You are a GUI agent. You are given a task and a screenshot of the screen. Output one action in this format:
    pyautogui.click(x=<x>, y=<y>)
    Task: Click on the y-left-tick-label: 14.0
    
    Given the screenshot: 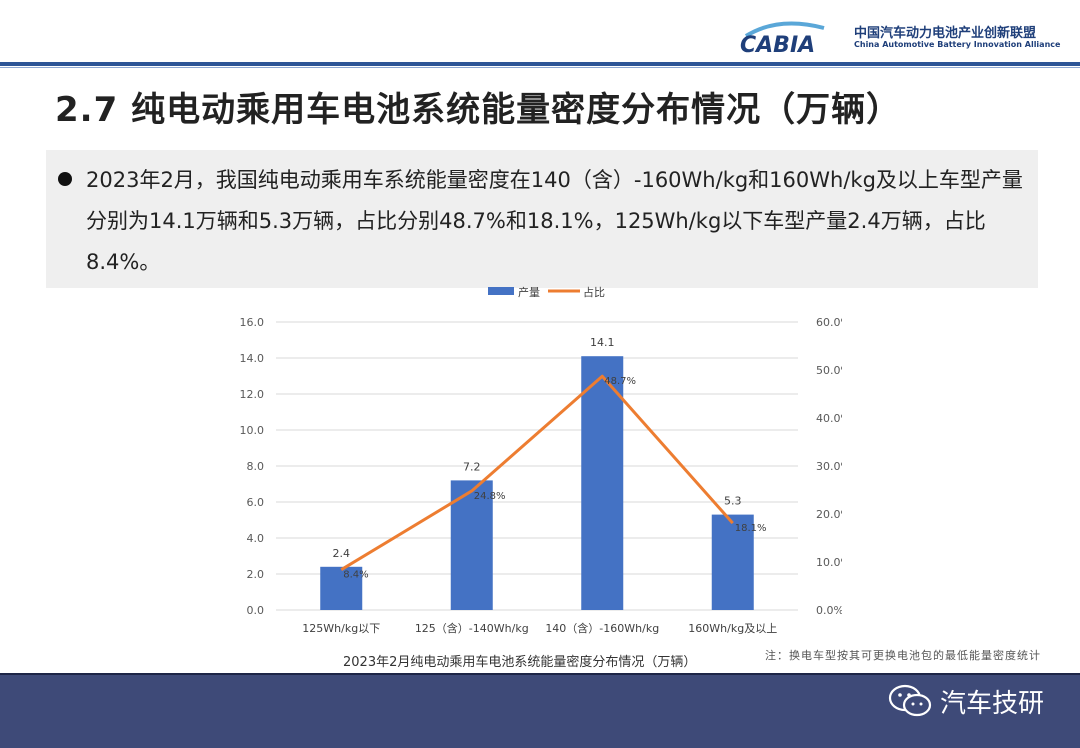 What is the action you would take?
    pyautogui.click(x=252, y=358)
    